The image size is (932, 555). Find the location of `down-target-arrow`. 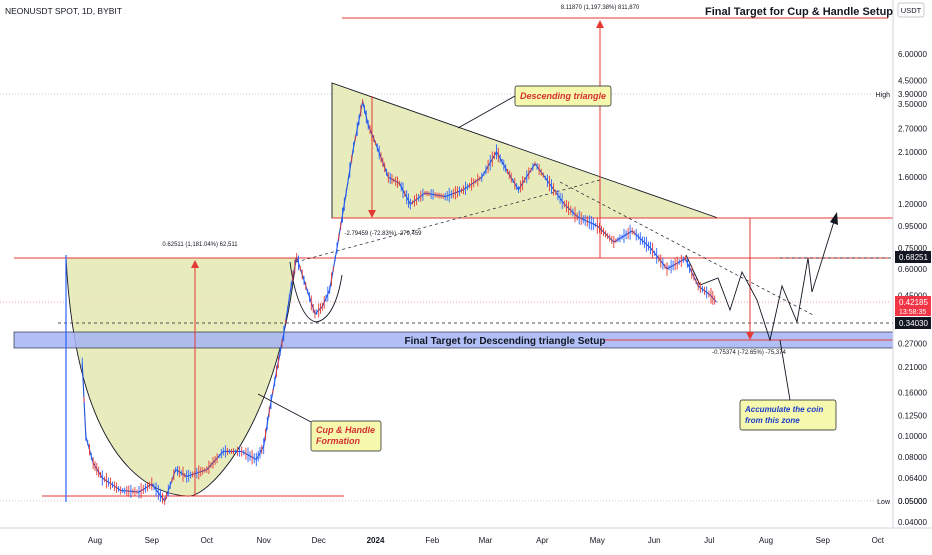

down-target-arrow is located at coordinates (750, 279).